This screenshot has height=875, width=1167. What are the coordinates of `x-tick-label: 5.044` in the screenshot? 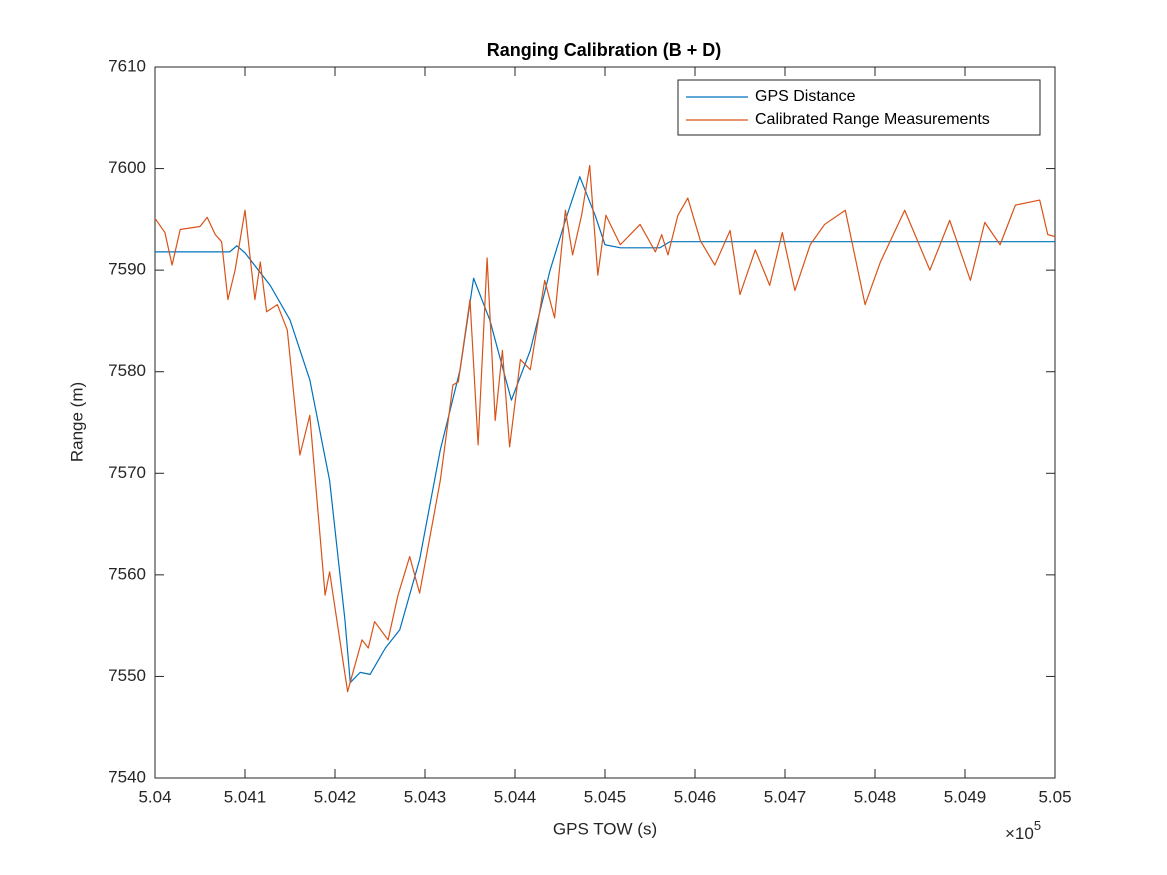 It's located at (515, 796).